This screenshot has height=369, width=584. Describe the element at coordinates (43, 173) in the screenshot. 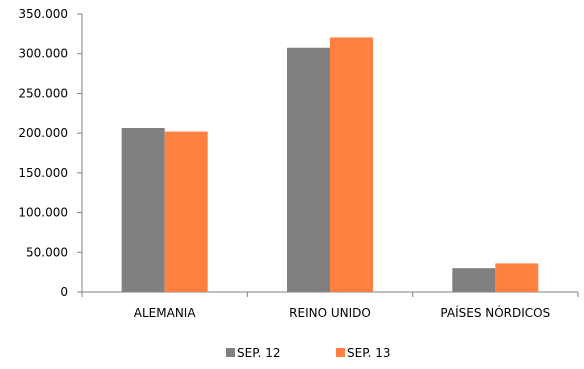

I see `y-tick-label: 150.000` at that location.